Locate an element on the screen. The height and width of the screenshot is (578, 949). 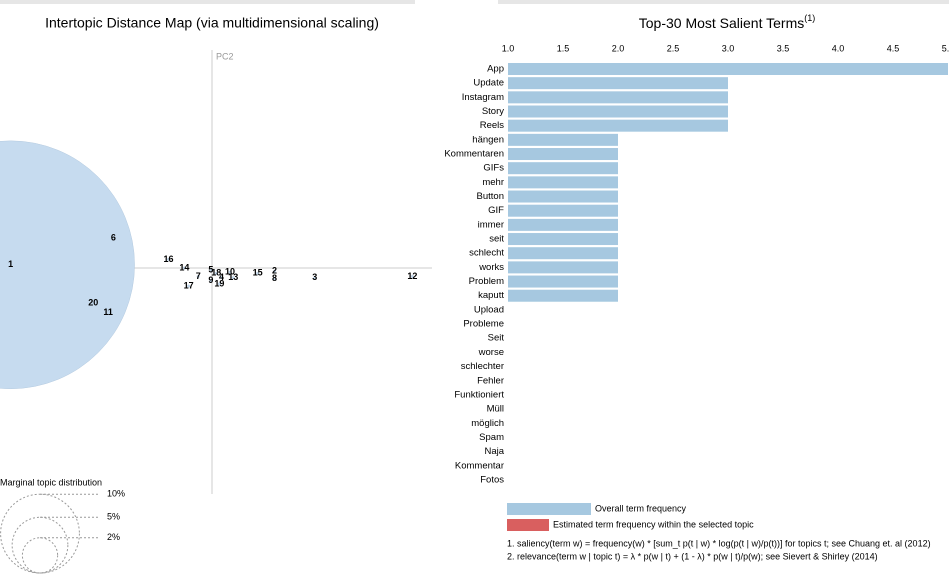
topic-label: 3 is located at coordinates (314, 277).